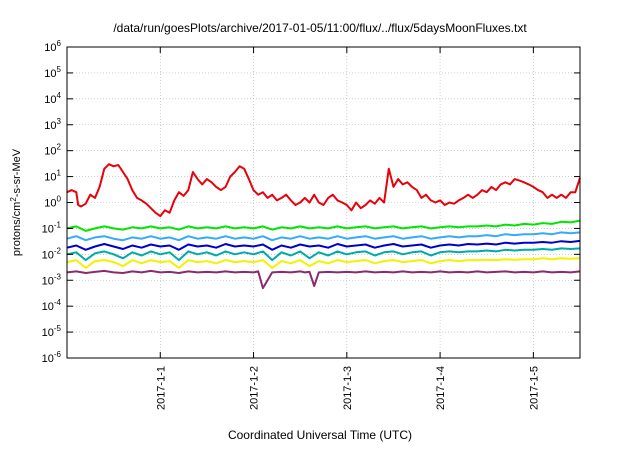 This screenshot has width=640, height=453. What do you see at coordinates (441, 388) in the screenshot?
I see `x-tick-label: 2017-1-4` at bounding box center [441, 388].